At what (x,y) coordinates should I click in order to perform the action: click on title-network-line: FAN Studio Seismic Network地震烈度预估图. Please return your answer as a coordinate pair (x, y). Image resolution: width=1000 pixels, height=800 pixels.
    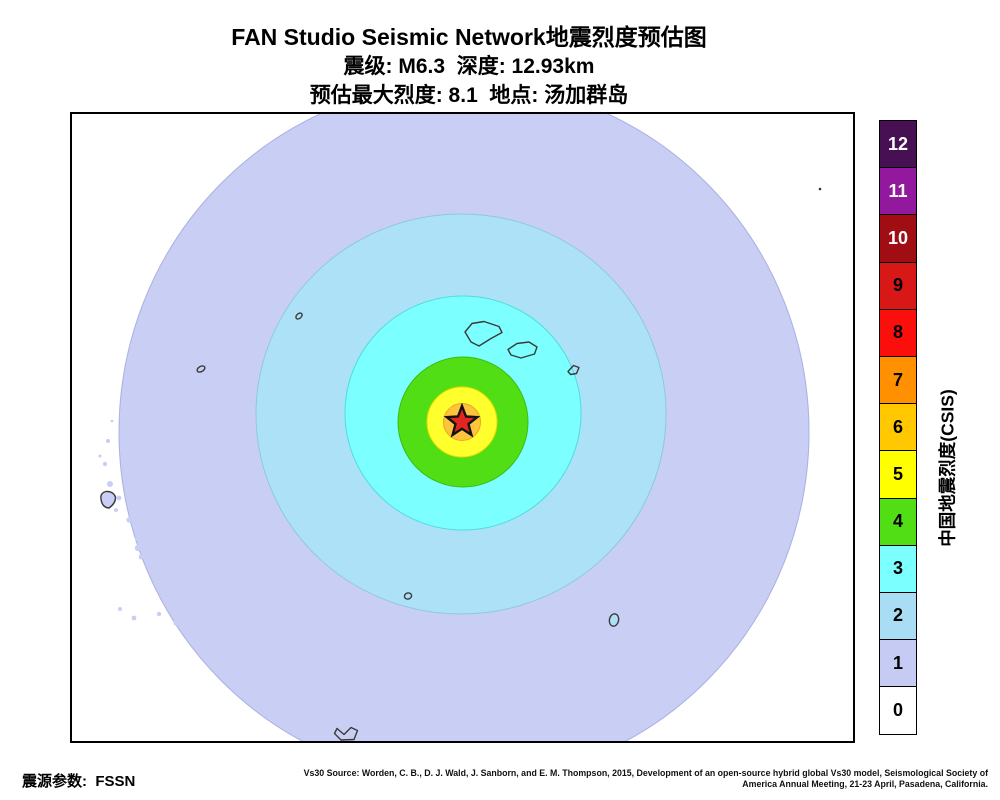
    Looking at the image, I should click on (469, 37).